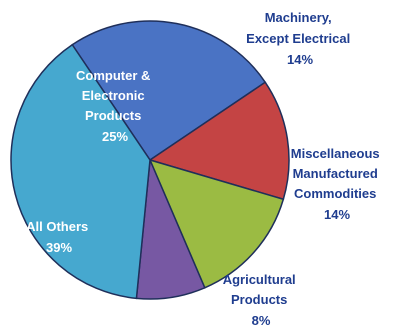 The width and height of the screenshot is (400, 331). Describe the element at coordinates (261, 300) in the screenshot. I see `slice-label-agricultural: Agricultural Products 8%` at that location.